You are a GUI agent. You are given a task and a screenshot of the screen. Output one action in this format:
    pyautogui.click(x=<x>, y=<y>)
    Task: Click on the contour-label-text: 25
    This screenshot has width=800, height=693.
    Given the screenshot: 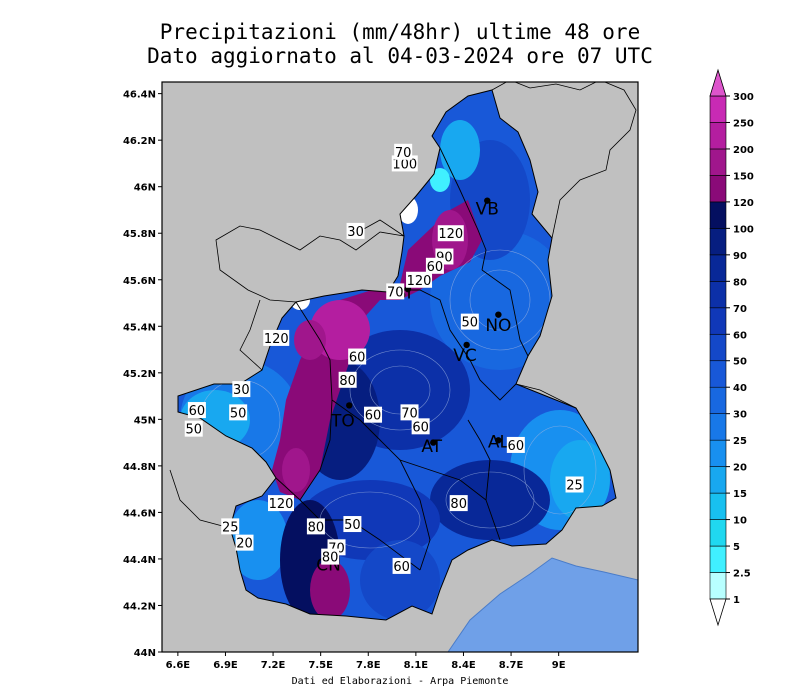 What is the action you would take?
    pyautogui.click(x=230, y=527)
    